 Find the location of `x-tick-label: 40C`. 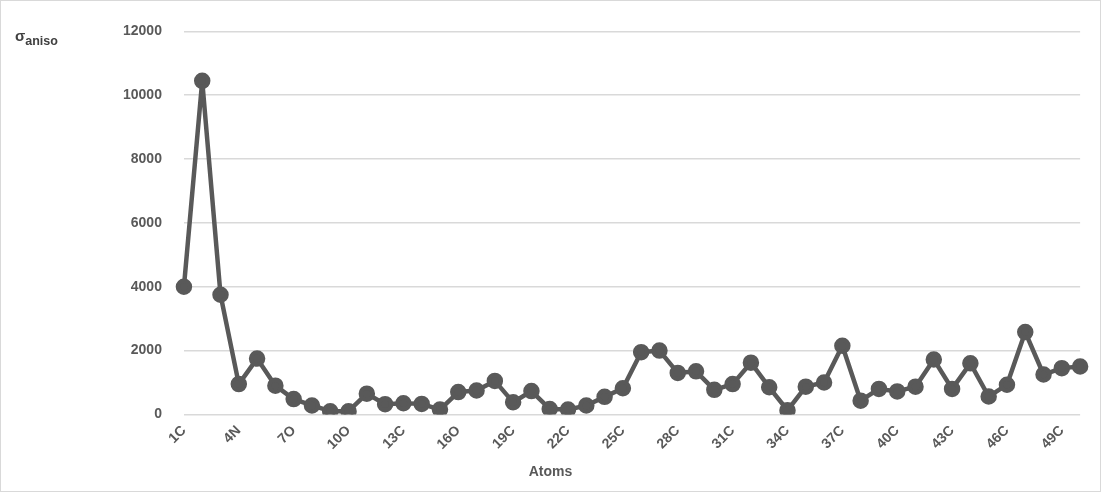

x-tick-label: 40C is located at coordinates (887, 436).